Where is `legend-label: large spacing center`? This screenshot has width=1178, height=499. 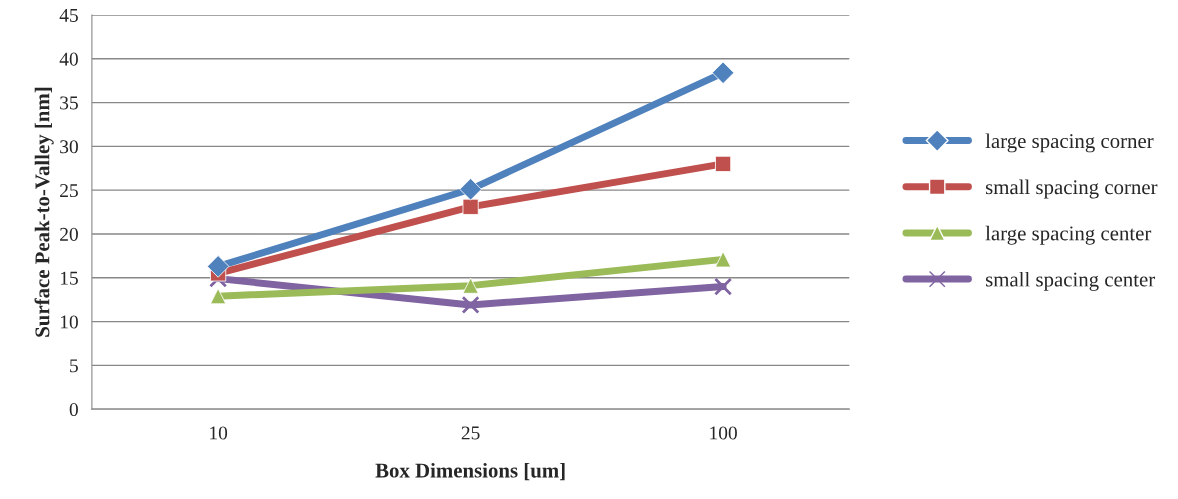
legend-label: large spacing center is located at coordinates (1068, 235).